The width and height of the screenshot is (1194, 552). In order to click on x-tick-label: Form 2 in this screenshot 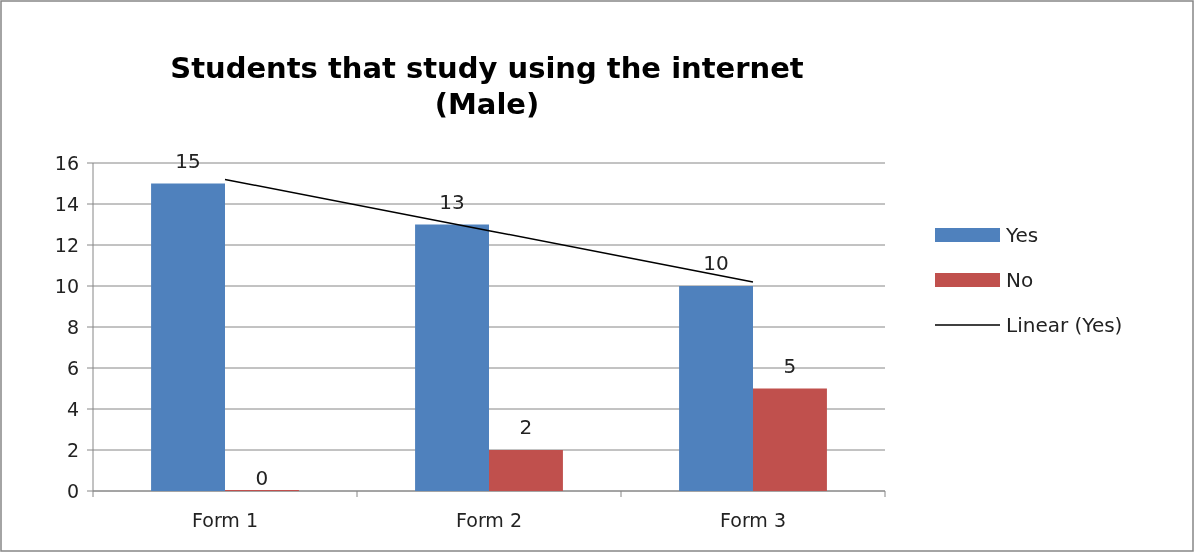, I will do `click(489, 520)`.